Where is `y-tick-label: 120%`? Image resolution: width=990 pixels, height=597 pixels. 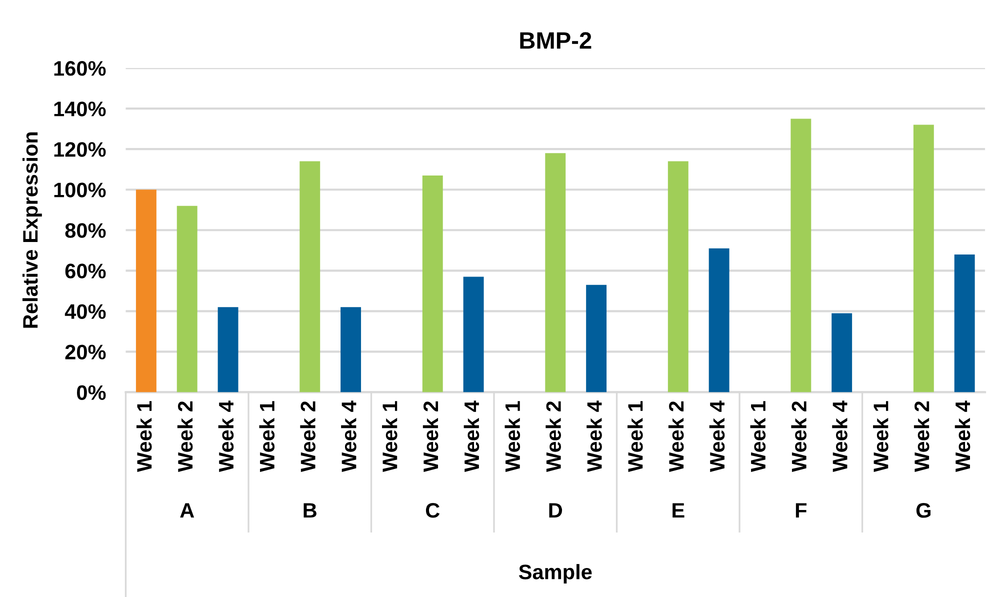
y-tick-label: 120% is located at coordinates (80, 149).